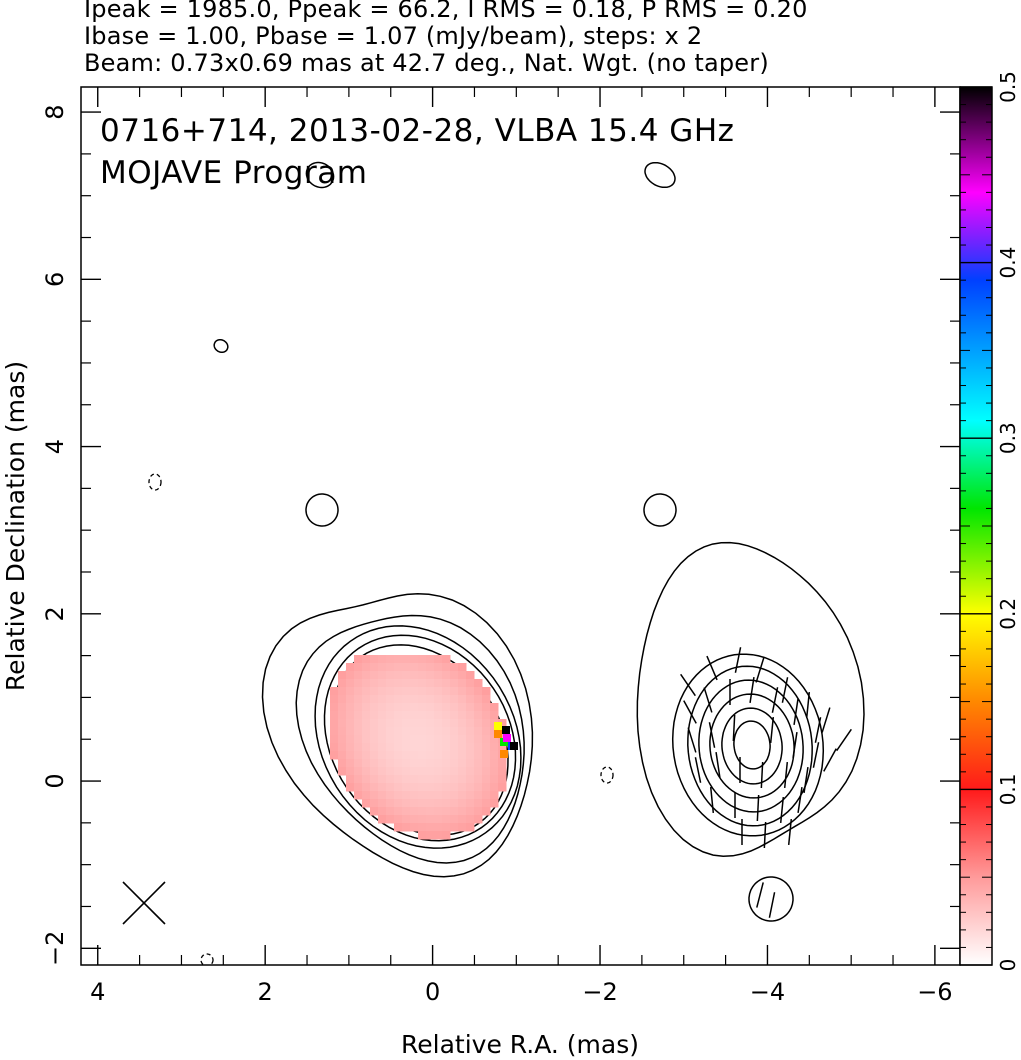  I want to click on colorbar-tick-label: 0.3, so click(1008, 438).